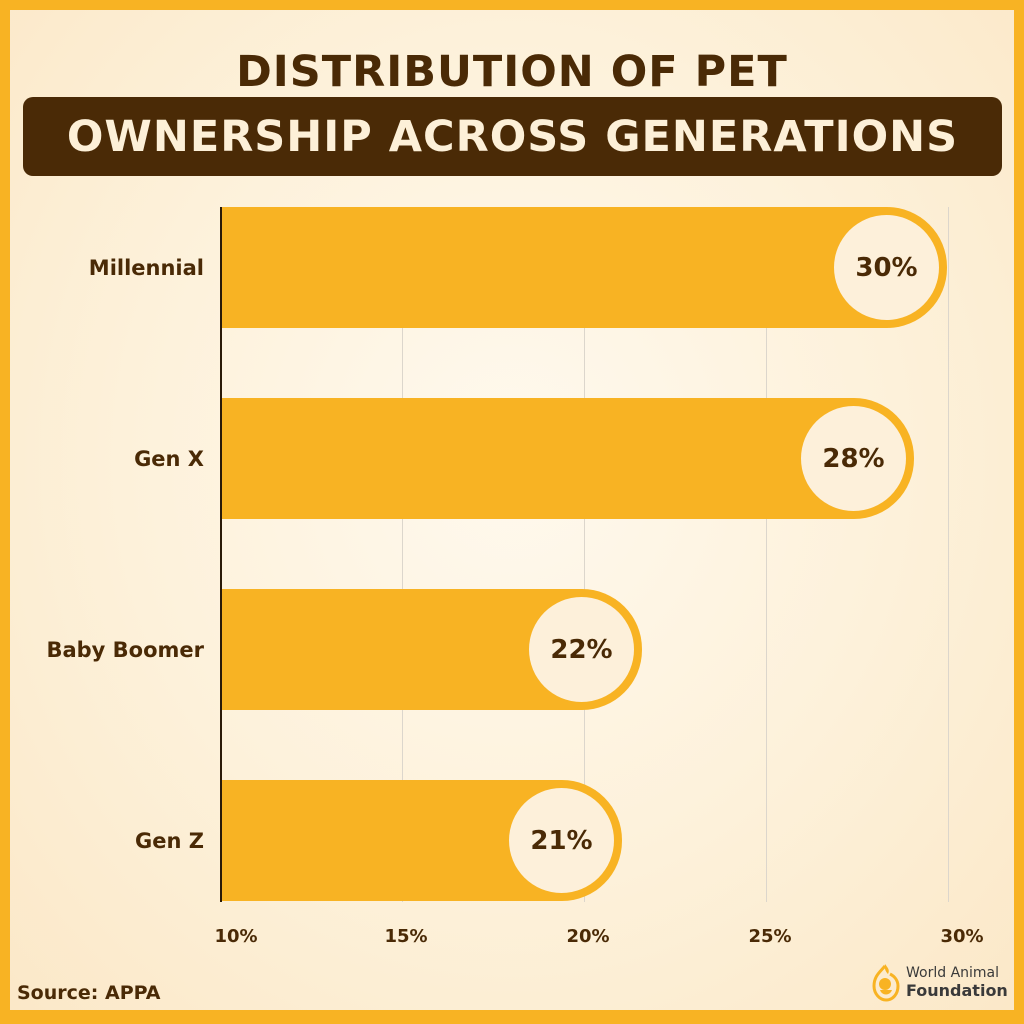 This screenshot has height=1024, width=1024. Describe the element at coordinates (125, 650) in the screenshot. I see `category-label: Baby Boomer` at that location.